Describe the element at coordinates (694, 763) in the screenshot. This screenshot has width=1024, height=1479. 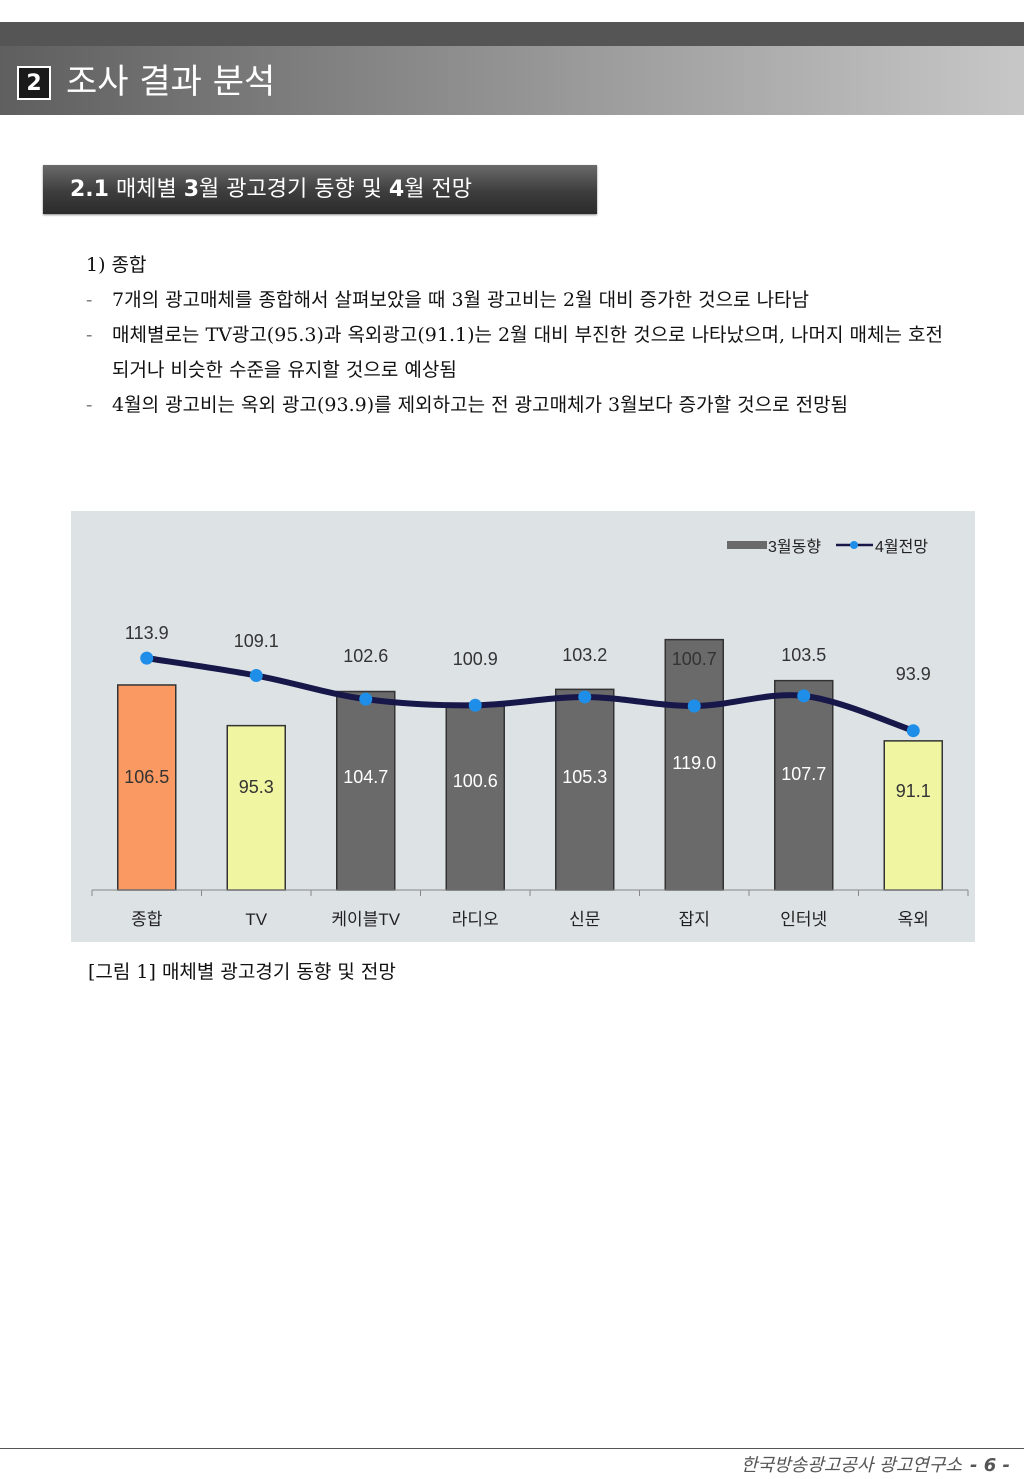
I see `bar-value-label: 119.0` at that location.